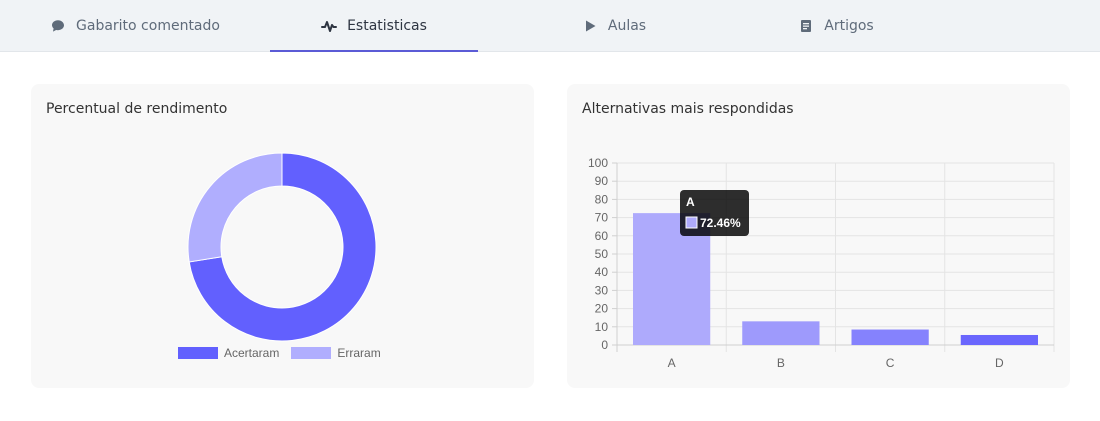 Image resolution: width=1100 pixels, height=421 pixels. I want to click on donut-chart, so click(282, 247).